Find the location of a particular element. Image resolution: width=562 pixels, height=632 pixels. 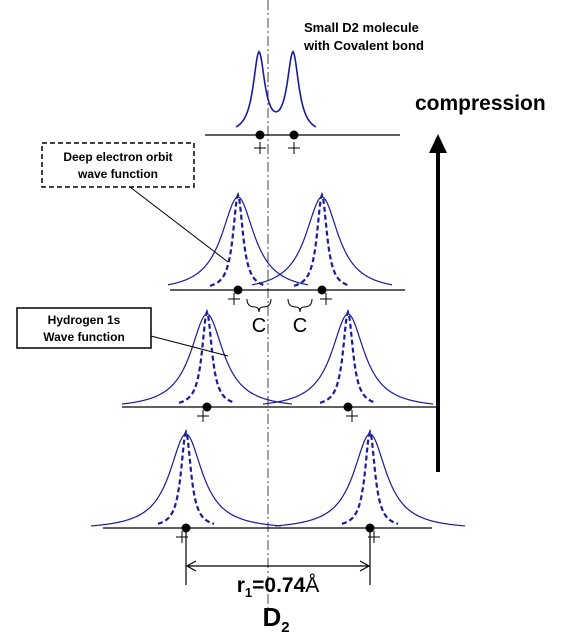

arrow-head is located at coordinates (438, 143).